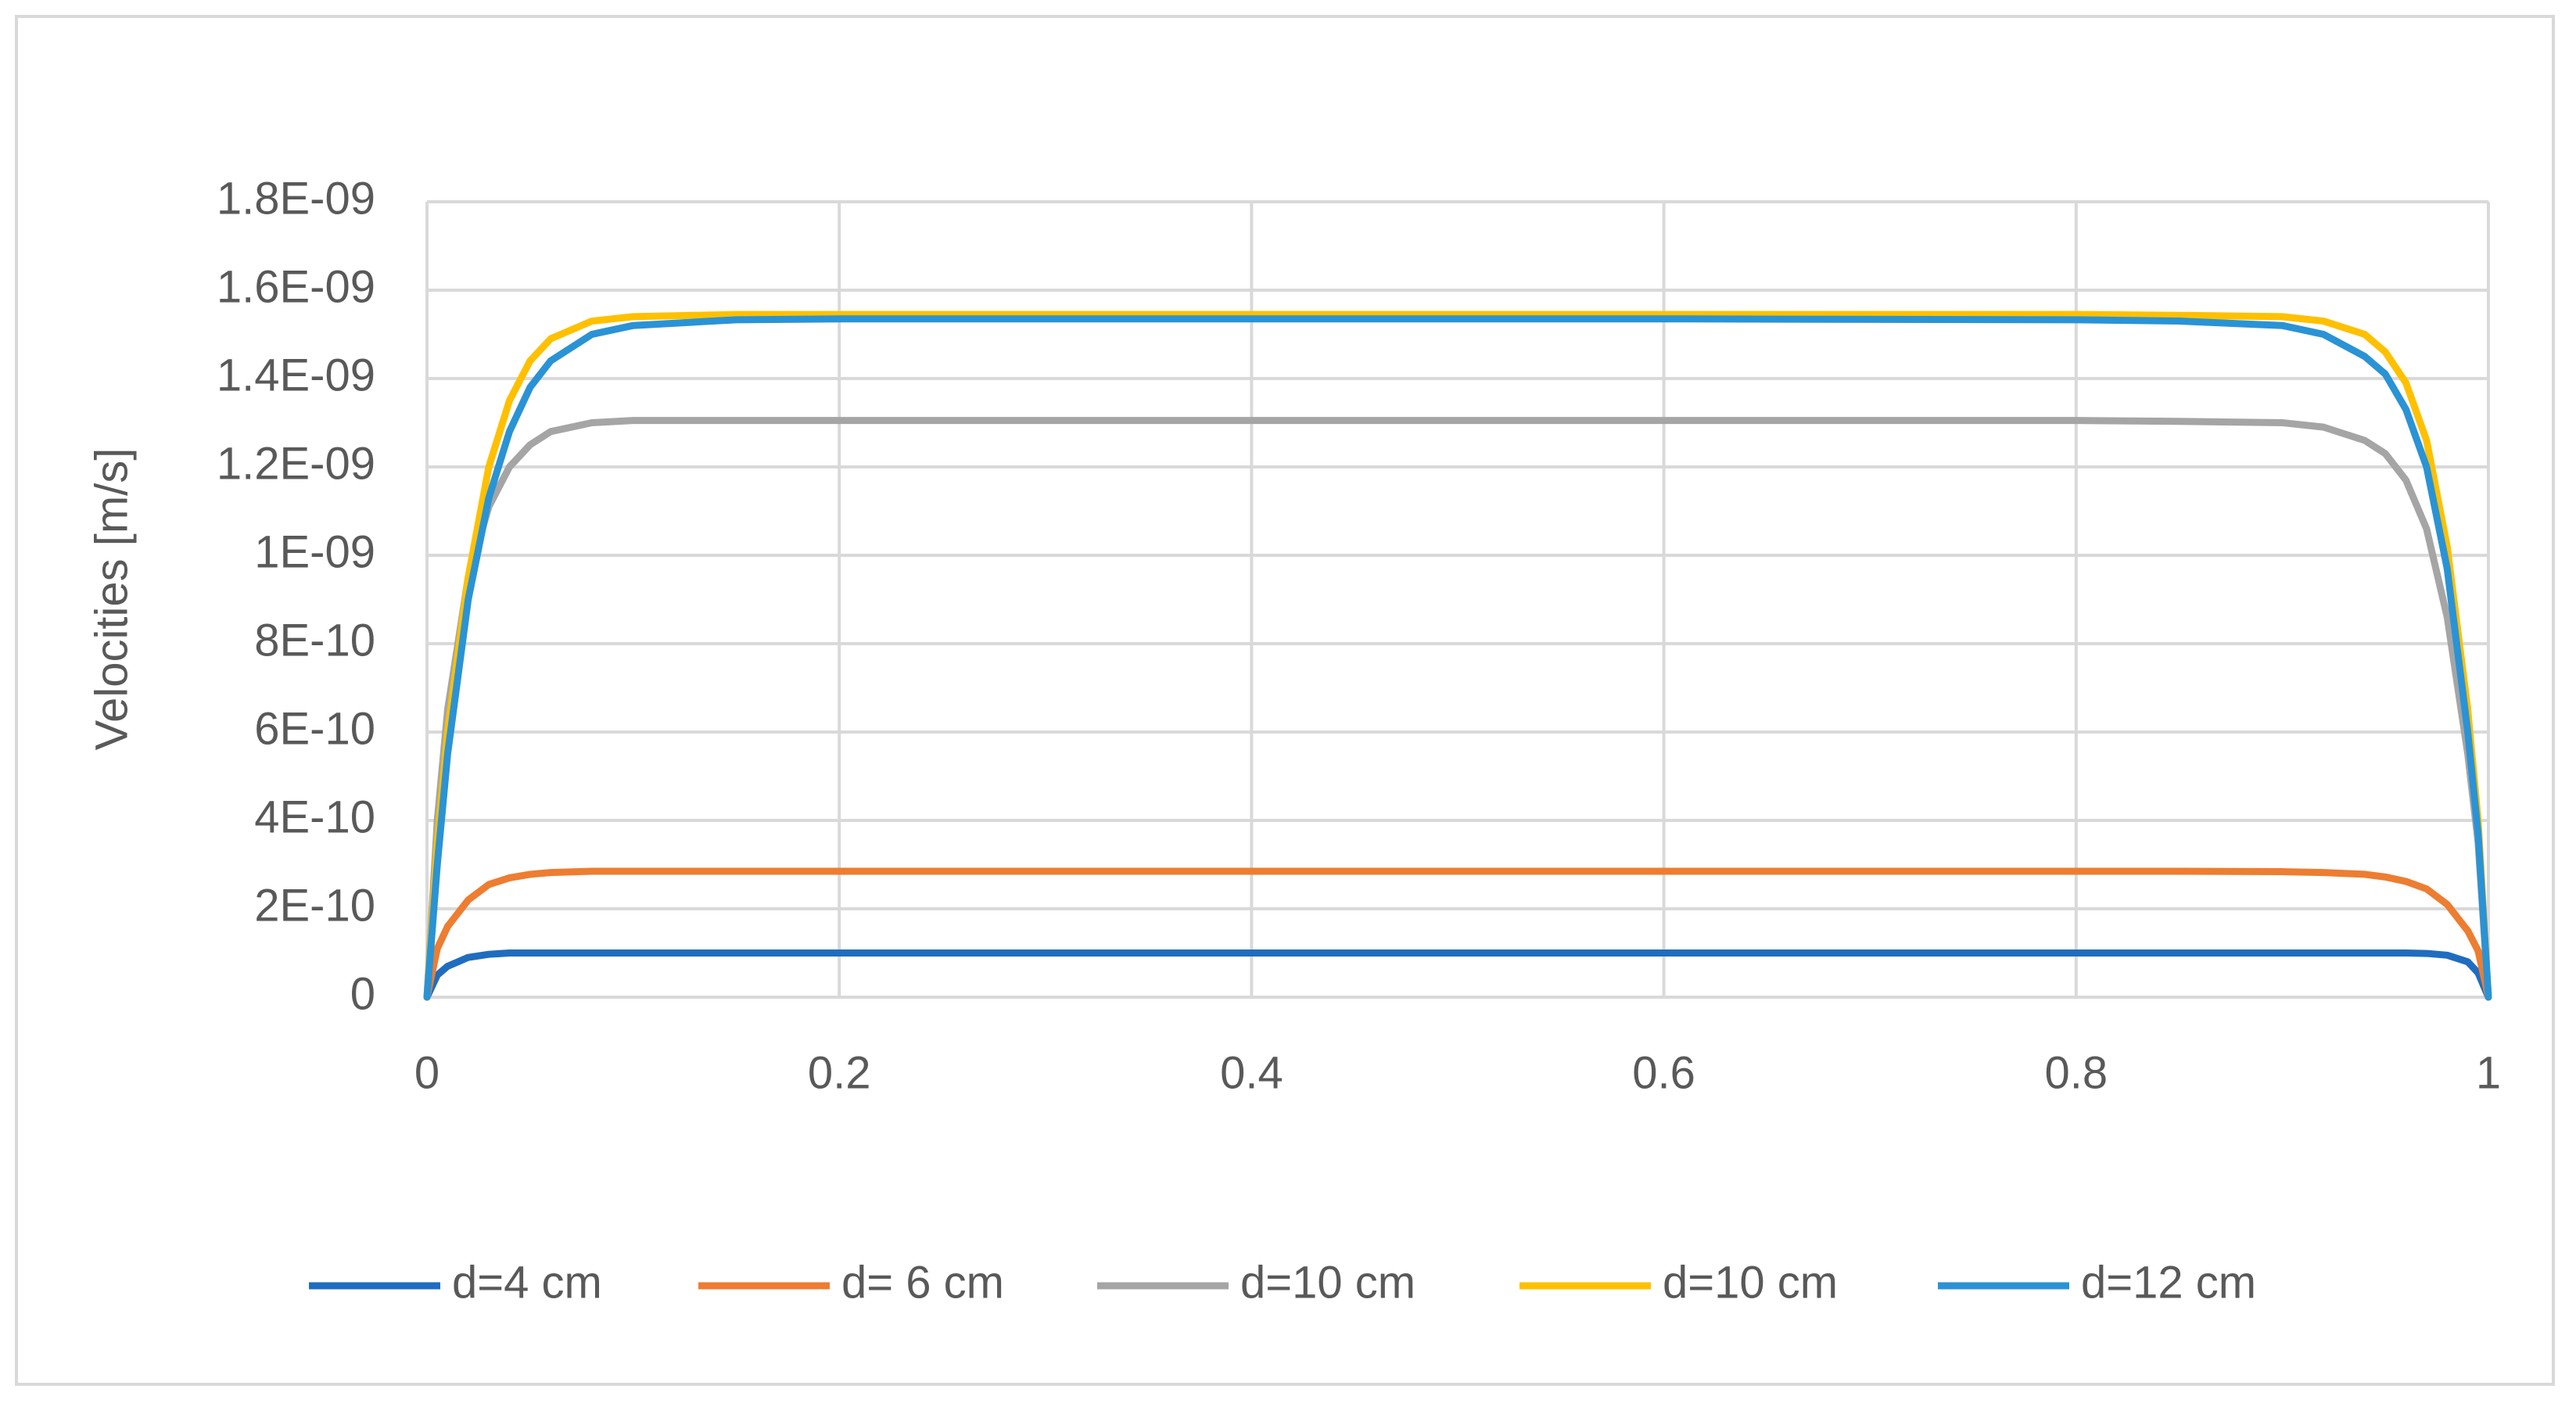  Describe the element at coordinates (2076, 1072) in the screenshot. I see `x-tick-label: 0.8` at that location.